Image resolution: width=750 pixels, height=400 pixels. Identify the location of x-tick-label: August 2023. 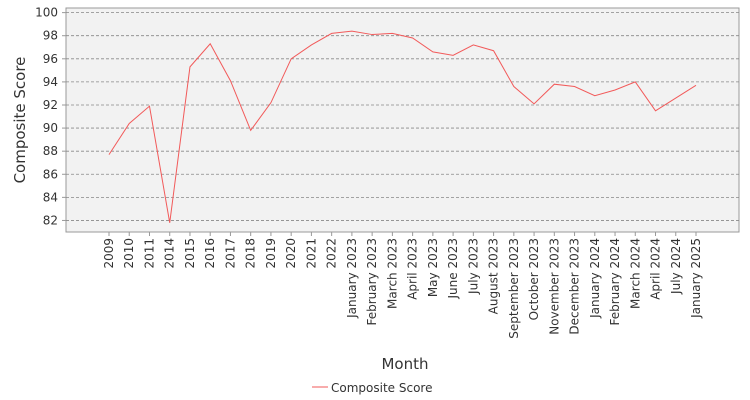
(494, 276).